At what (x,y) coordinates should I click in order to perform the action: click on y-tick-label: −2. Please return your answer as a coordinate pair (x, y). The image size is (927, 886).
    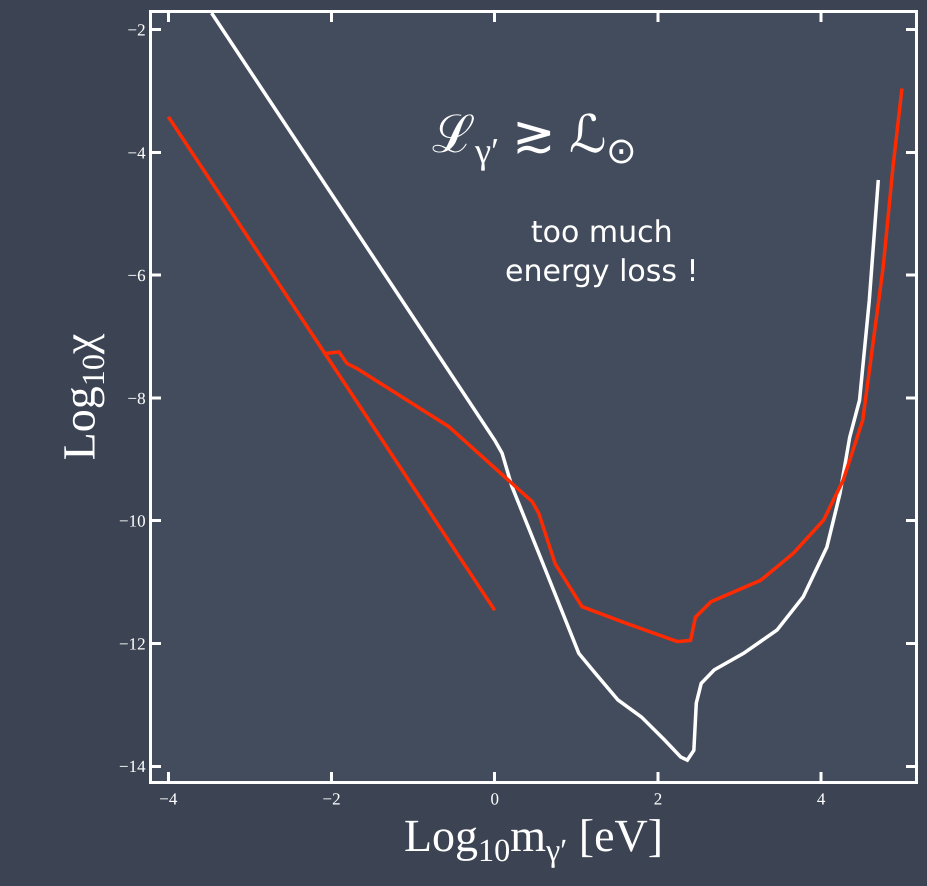
    Looking at the image, I should click on (137, 30).